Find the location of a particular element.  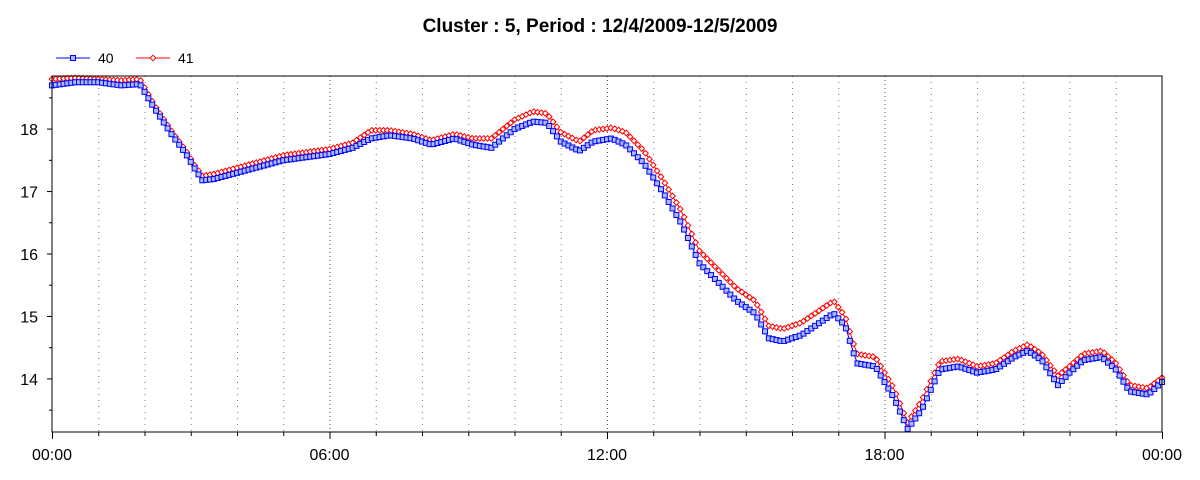

y-tick-label: 17 is located at coordinates (29, 193).